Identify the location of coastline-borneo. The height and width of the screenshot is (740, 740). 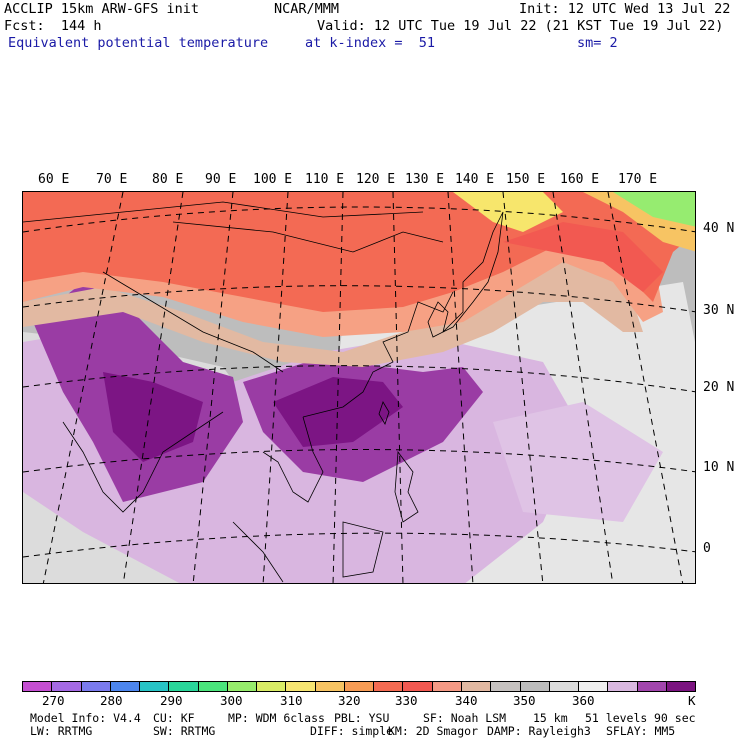
(363, 549).